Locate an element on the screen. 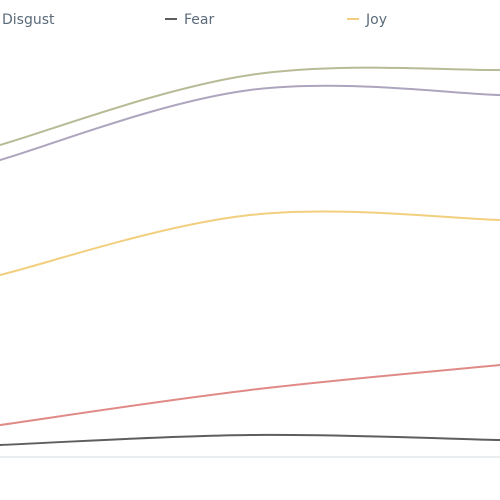 The width and height of the screenshot is (500, 500). legend-label-disgust: Disgust is located at coordinates (28, 20).